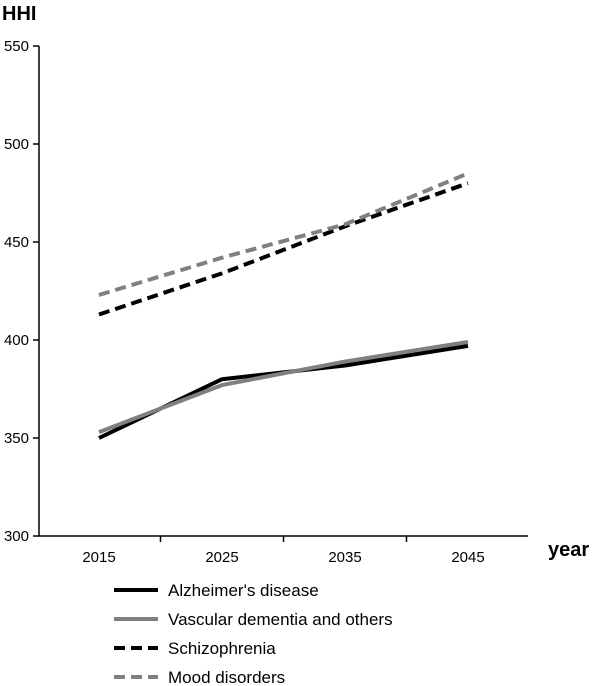  I want to click on y-tick-label: 400, so click(16, 340).